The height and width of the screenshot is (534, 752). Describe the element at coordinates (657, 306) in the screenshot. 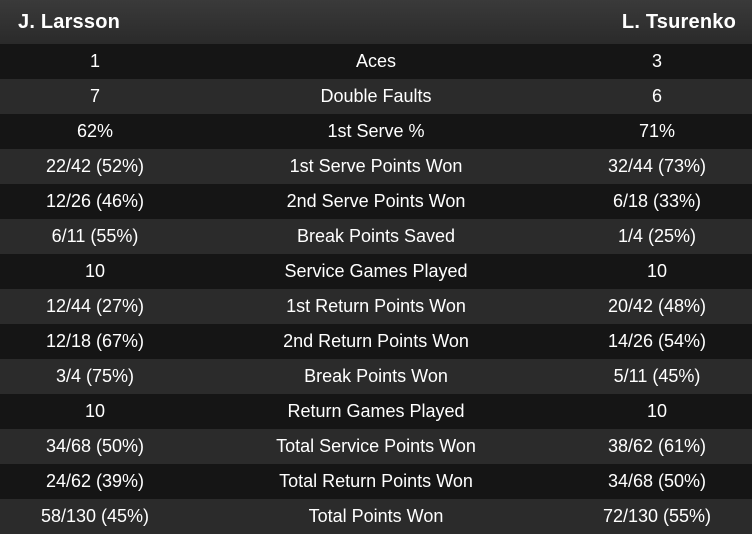

I see `stat-right-value: 20/42 (48%)` at that location.